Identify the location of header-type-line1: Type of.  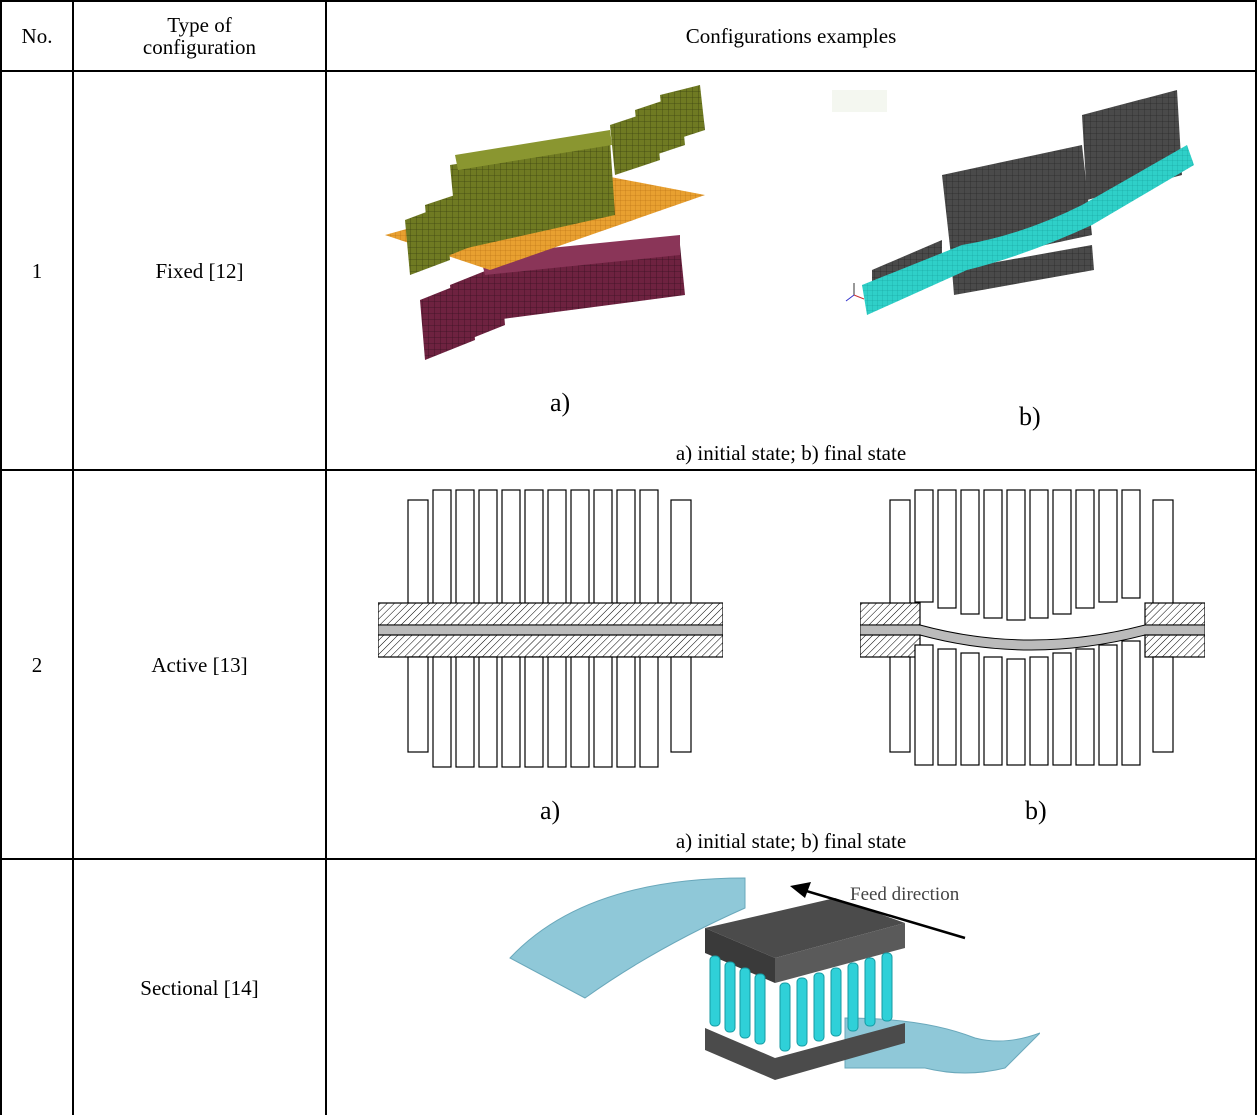
(199, 25).